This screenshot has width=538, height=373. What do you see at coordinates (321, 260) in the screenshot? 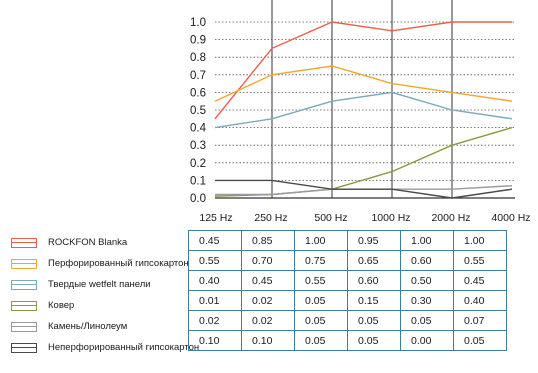
I see `table-cell: 0.75` at bounding box center [321, 260].